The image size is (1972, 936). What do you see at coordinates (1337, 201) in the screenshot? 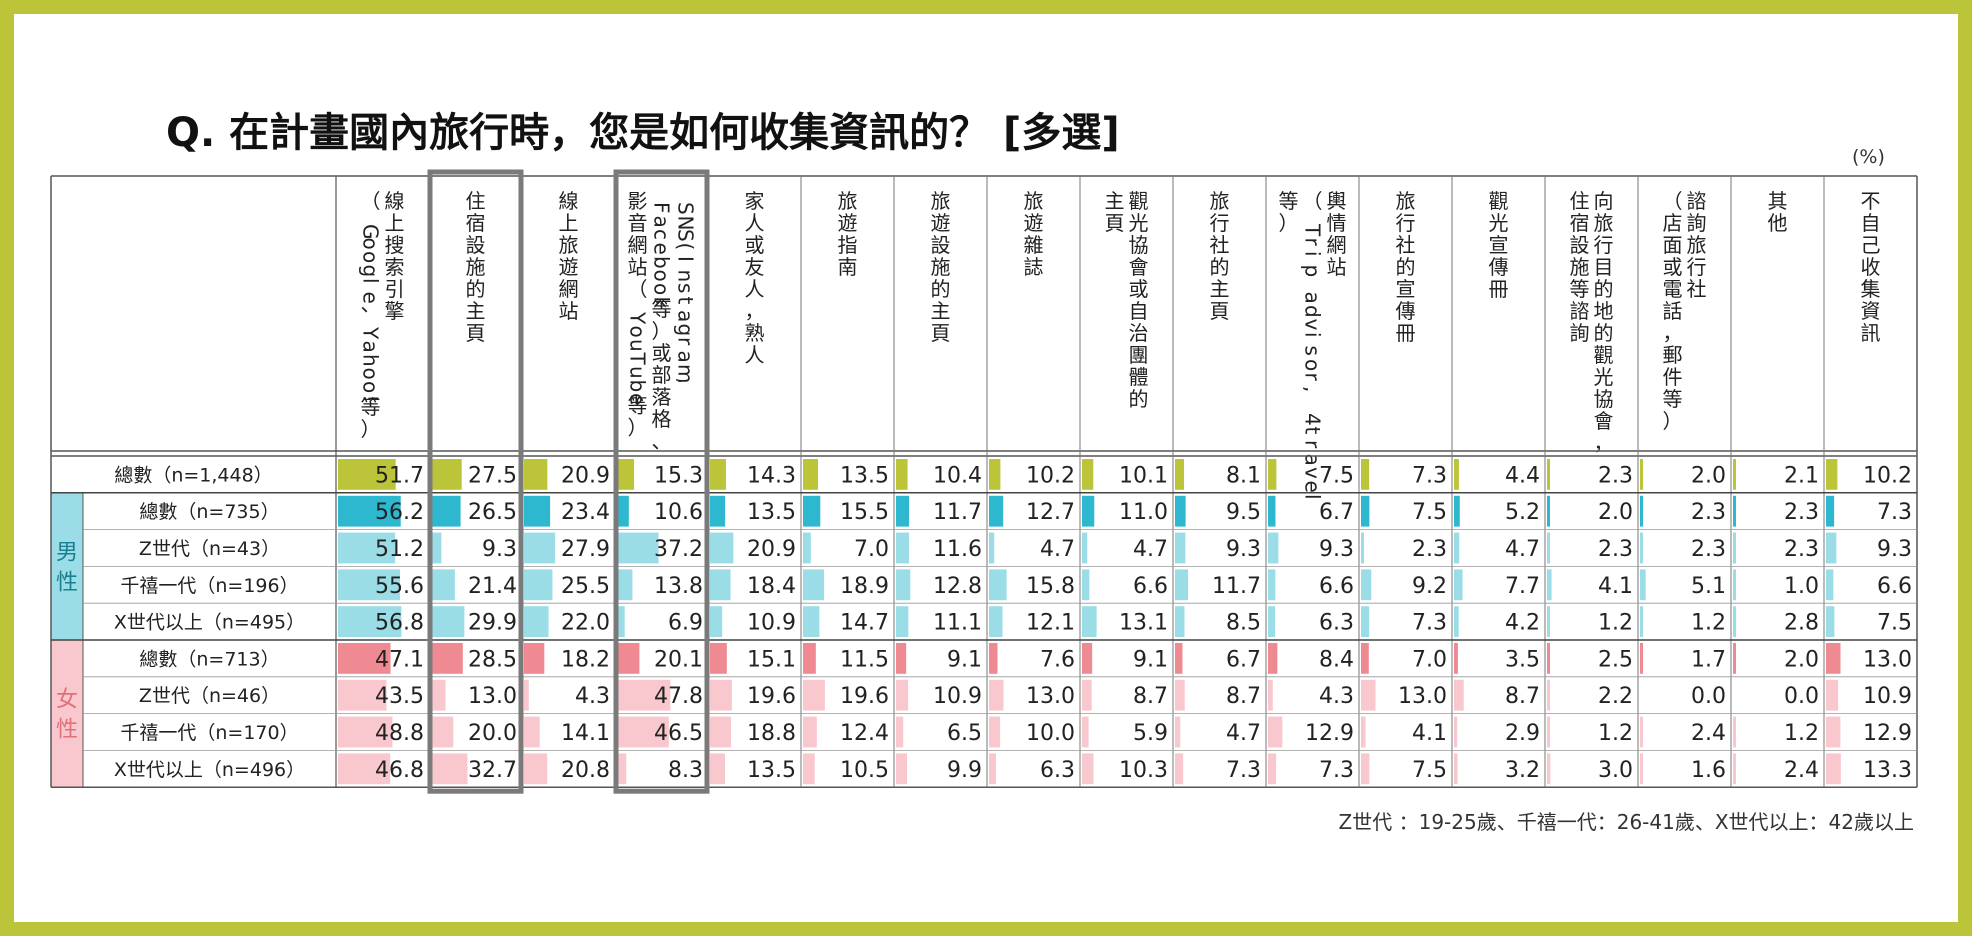
I see `column-header-char: 輿` at bounding box center [1337, 201].